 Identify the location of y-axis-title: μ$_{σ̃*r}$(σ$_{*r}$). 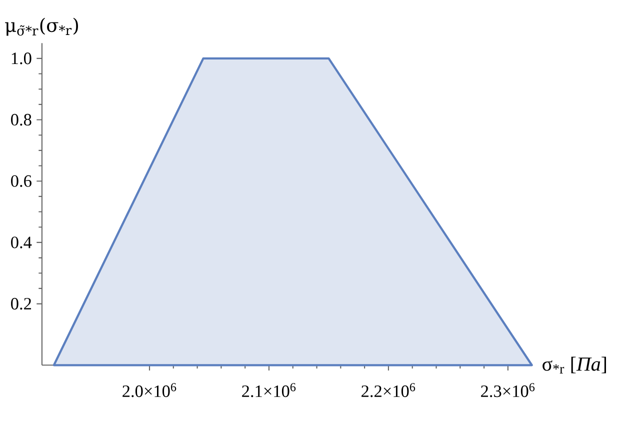
(41, 27).